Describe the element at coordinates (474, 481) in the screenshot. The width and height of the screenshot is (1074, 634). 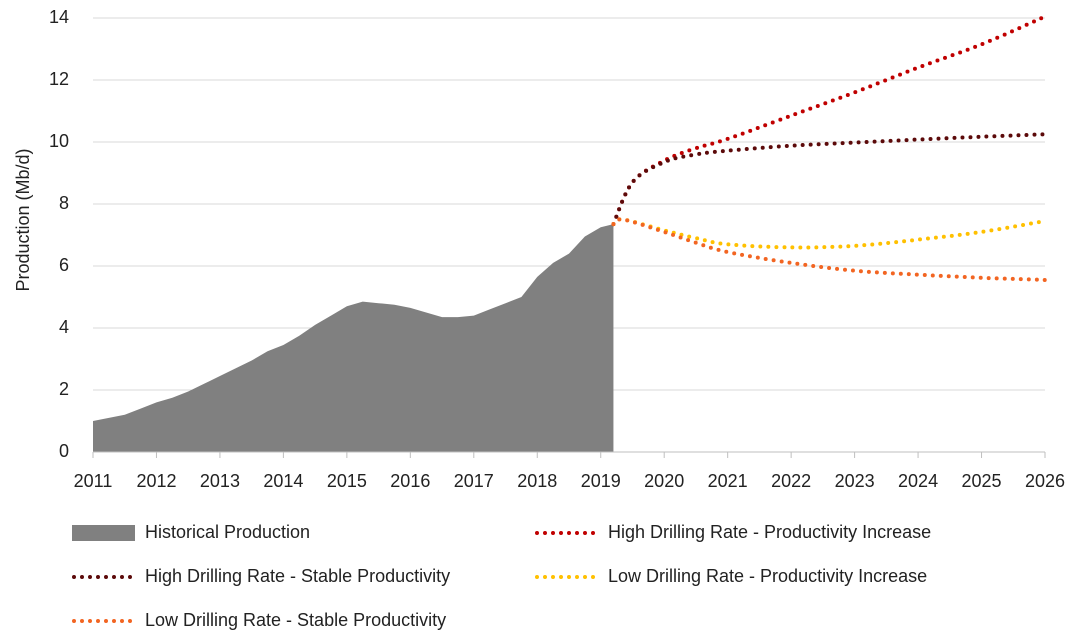
I see `x-tick-label: 2017` at that location.